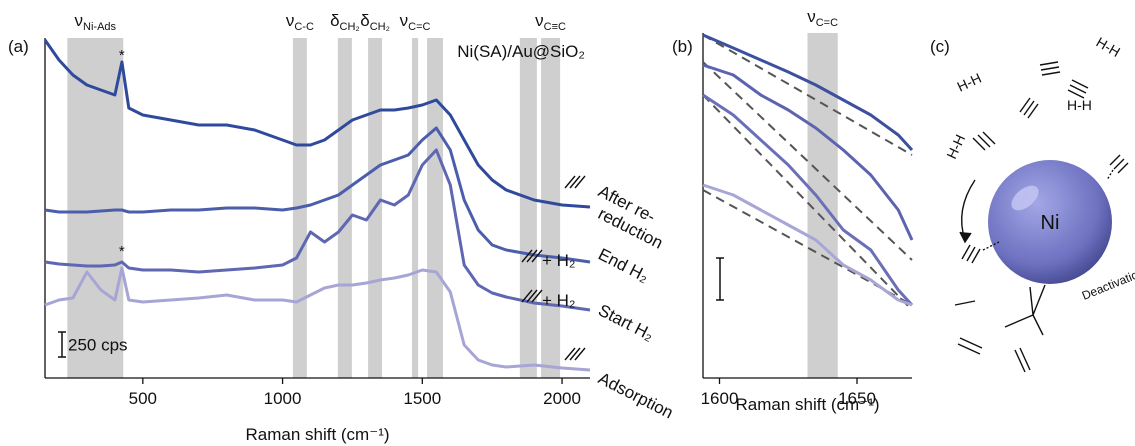  I want to click on molecule-icons, so click(1041, 217).